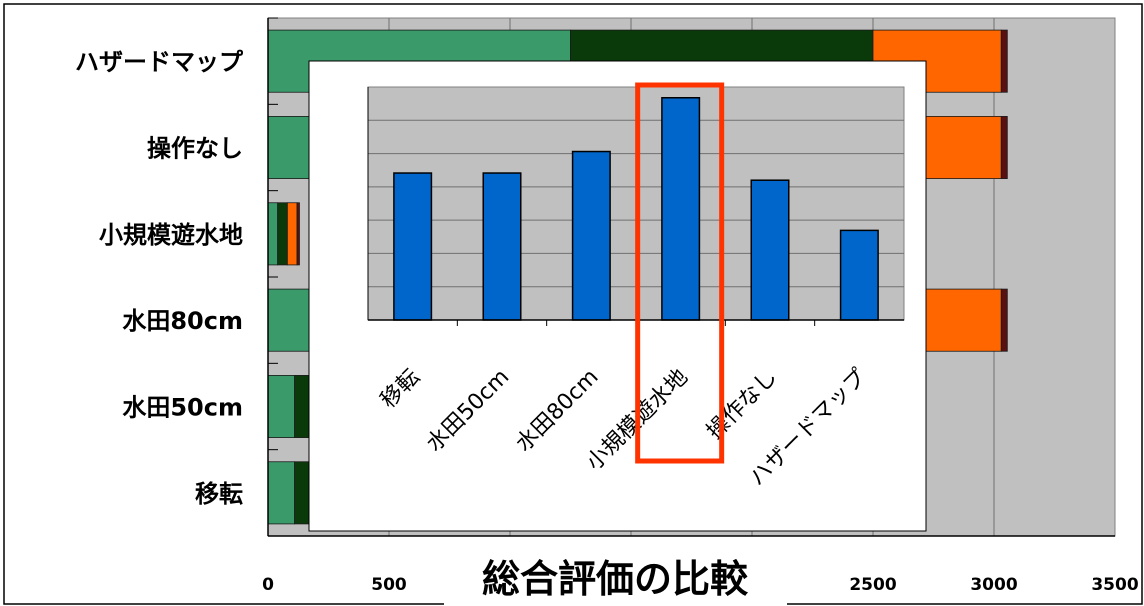  What do you see at coordinates (195, 149) in the screenshot?
I see `category-label: 操作なし` at bounding box center [195, 149].